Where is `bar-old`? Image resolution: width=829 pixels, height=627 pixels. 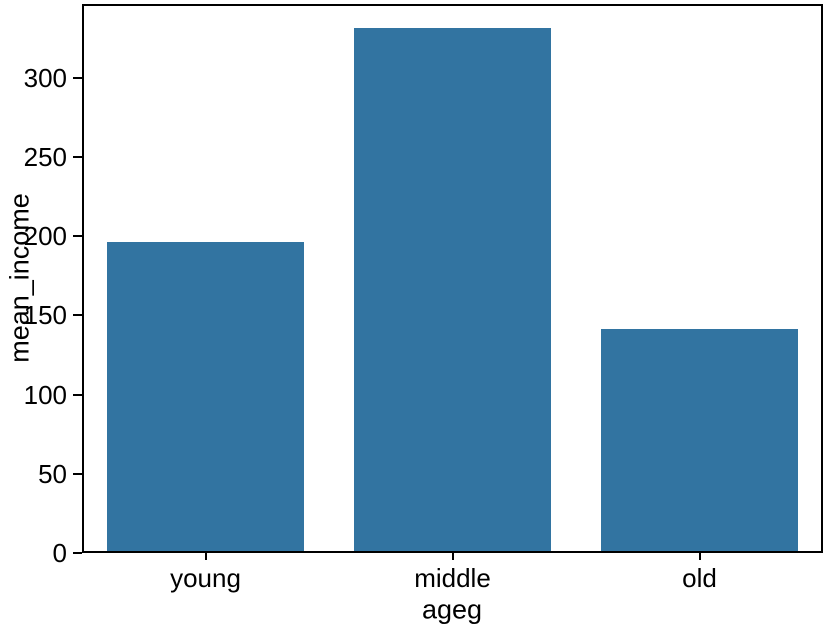 bar-old is located at coordinates (699, 440).